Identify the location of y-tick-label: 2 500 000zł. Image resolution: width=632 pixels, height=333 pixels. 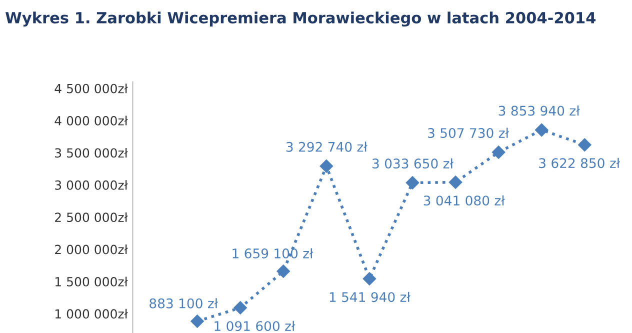
(91, 217).